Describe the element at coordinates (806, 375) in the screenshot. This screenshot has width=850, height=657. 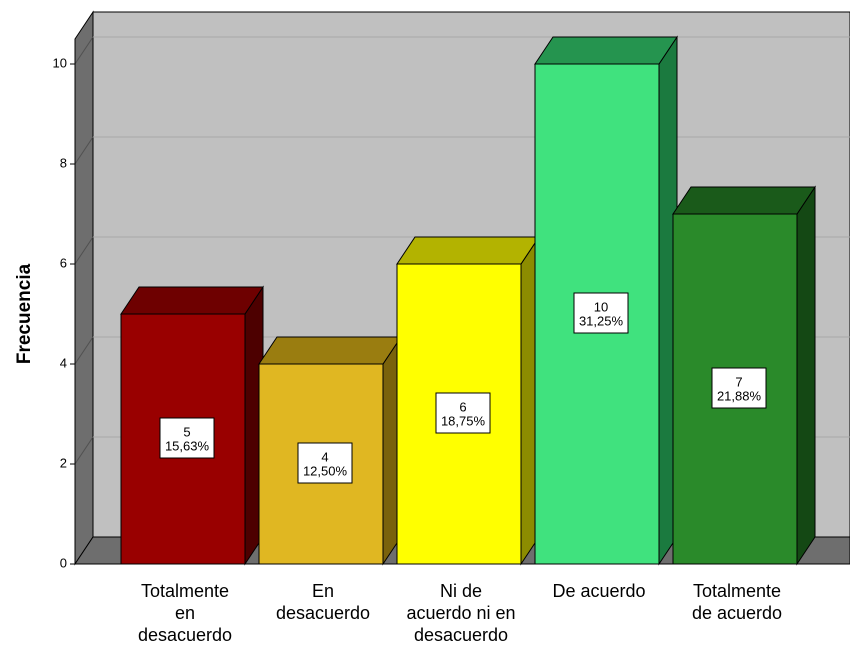
I see `bar-side-face` at that location.